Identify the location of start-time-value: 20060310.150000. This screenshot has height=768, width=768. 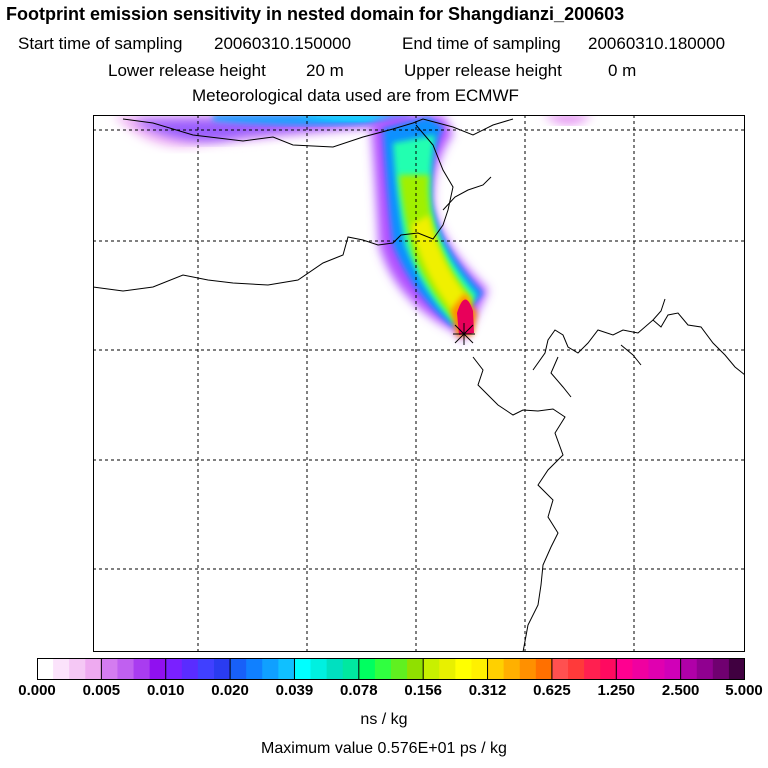
(283, 43).